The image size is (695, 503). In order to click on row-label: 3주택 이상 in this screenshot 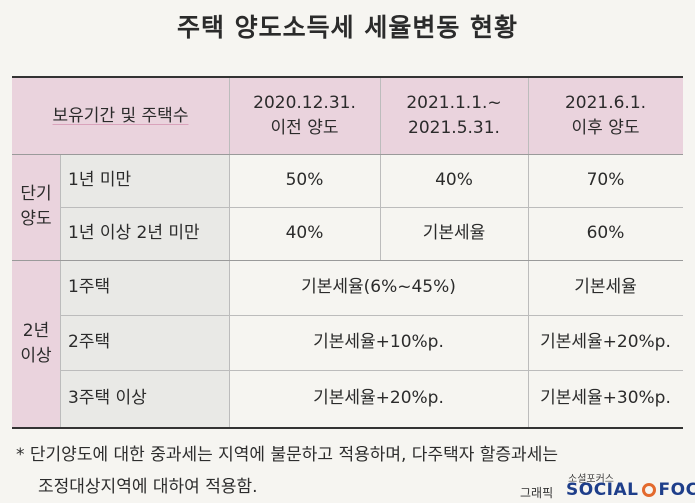, I will do `click(107, 398)`.